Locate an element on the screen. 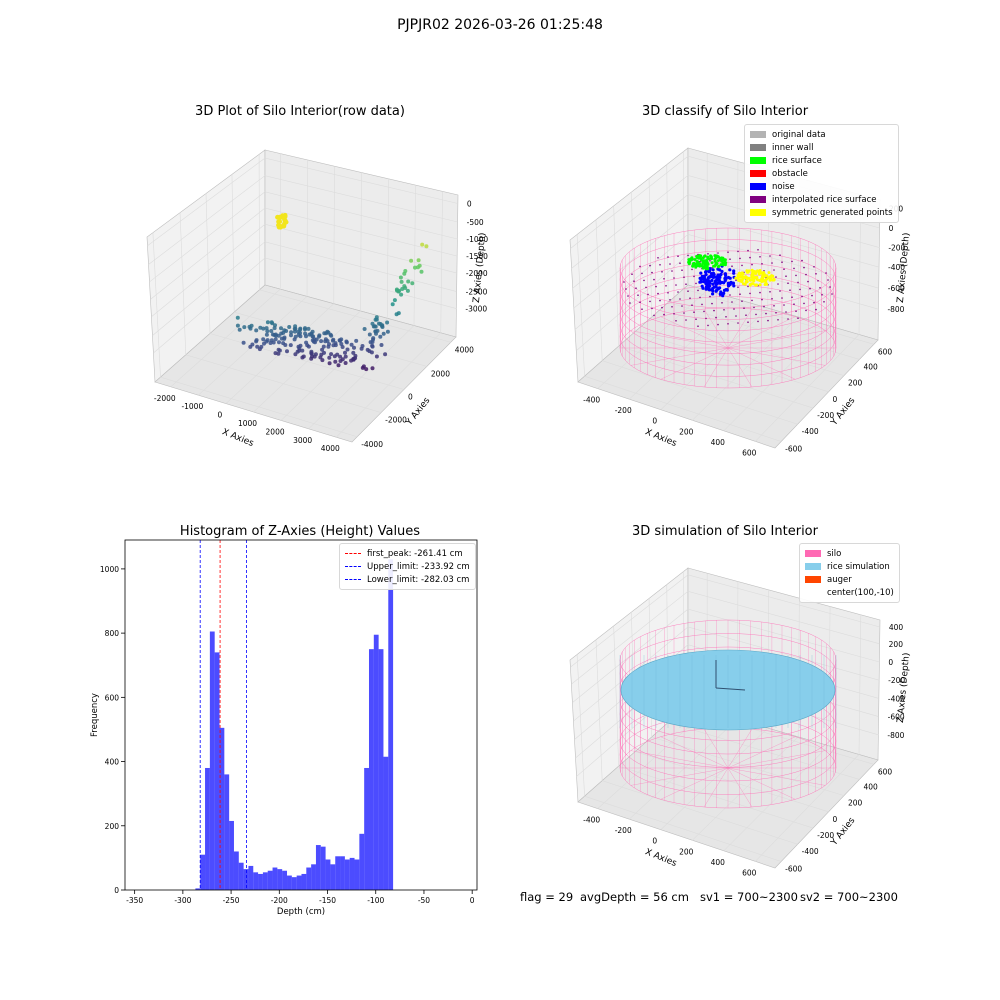 Image resolution: width=1000 pixels, height=1000 pixels. x-tick-label: -200 is located at coordinates (279, 900).